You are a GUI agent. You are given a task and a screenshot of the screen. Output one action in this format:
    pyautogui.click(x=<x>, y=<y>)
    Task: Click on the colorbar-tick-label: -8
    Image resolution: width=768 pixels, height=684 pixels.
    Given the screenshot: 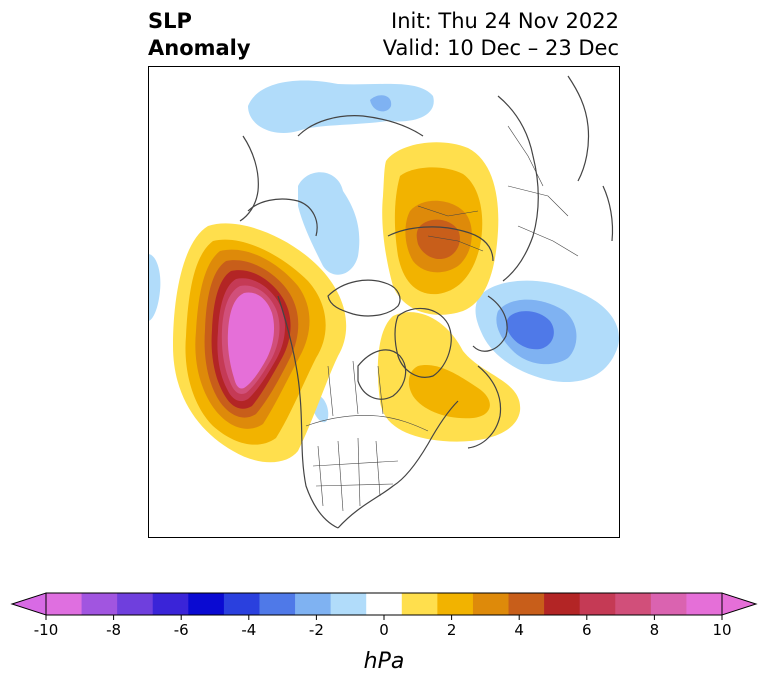 What is the action you would take?
    pyautogui.click(x=113, y=630)
    